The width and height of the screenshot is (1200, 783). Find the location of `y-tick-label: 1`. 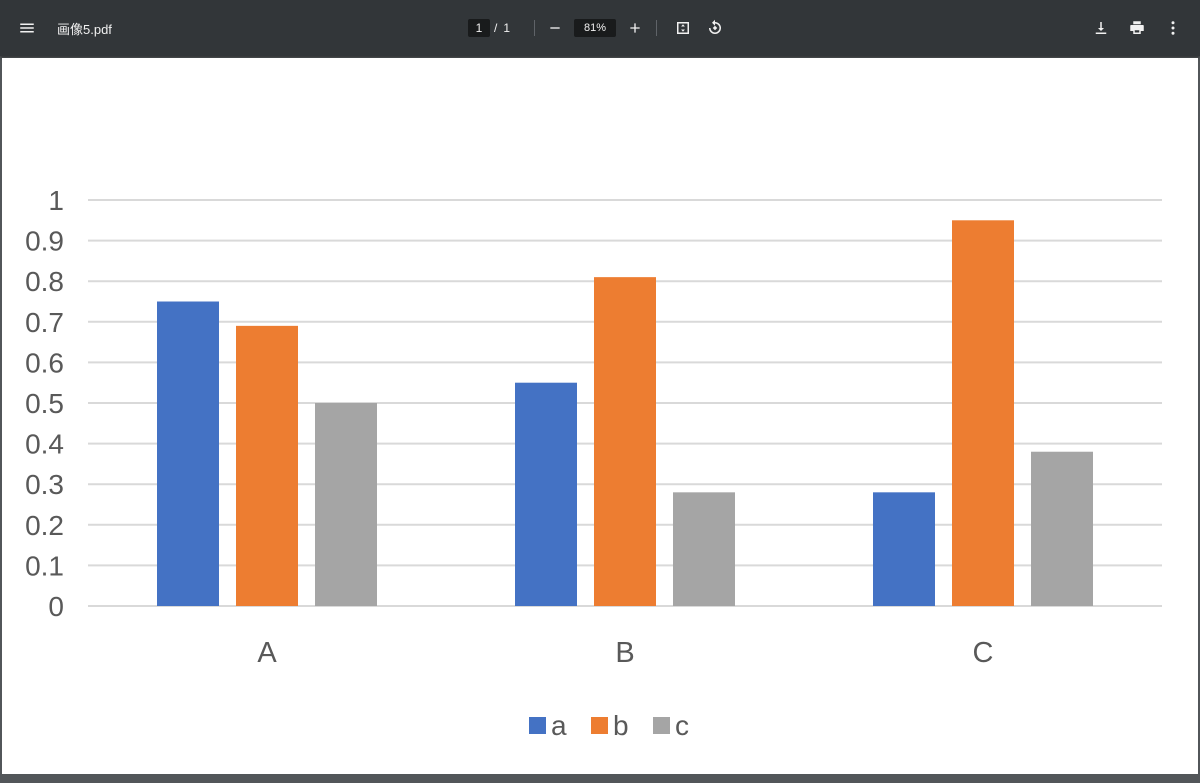

y-tick-label: 1 is located at coordinates (56, 200).